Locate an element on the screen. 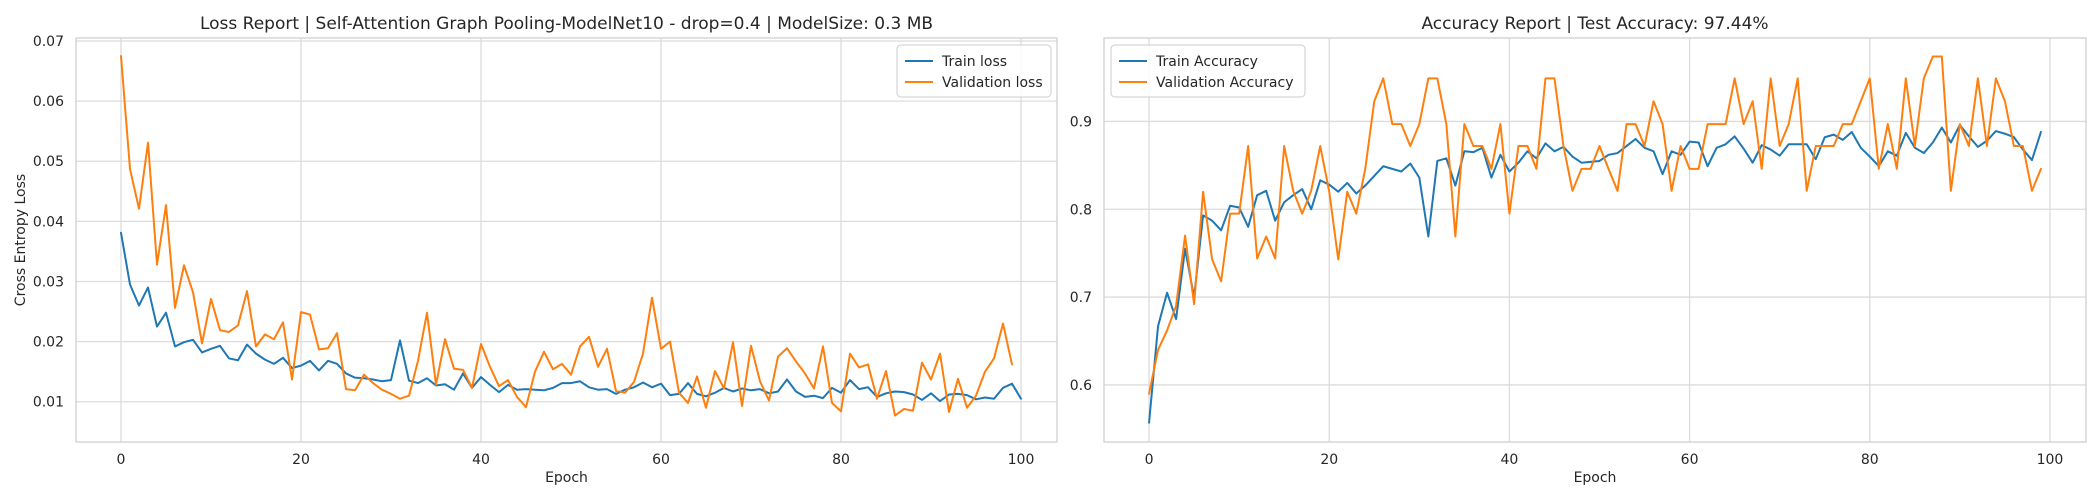 The width and height of the screenshot is (2100, 500). legend-label: Validation Accuracy is located at coordinates (1225, 83).